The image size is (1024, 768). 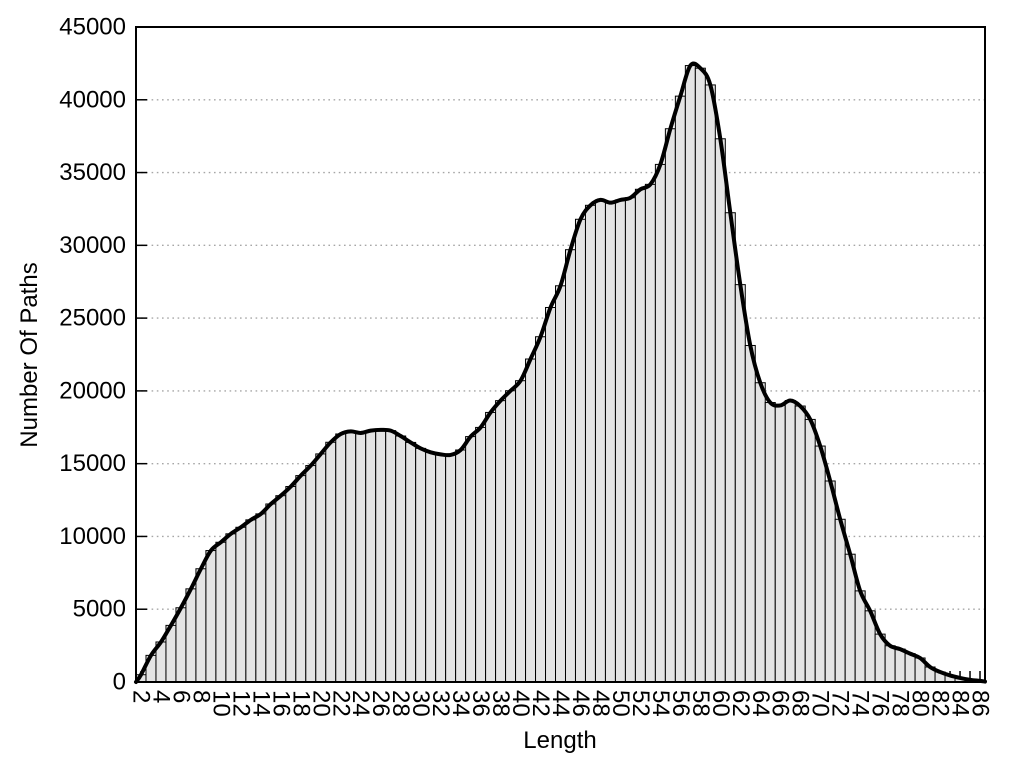 I want to click on x-tick-label: 18, so click(x=300, y=703).